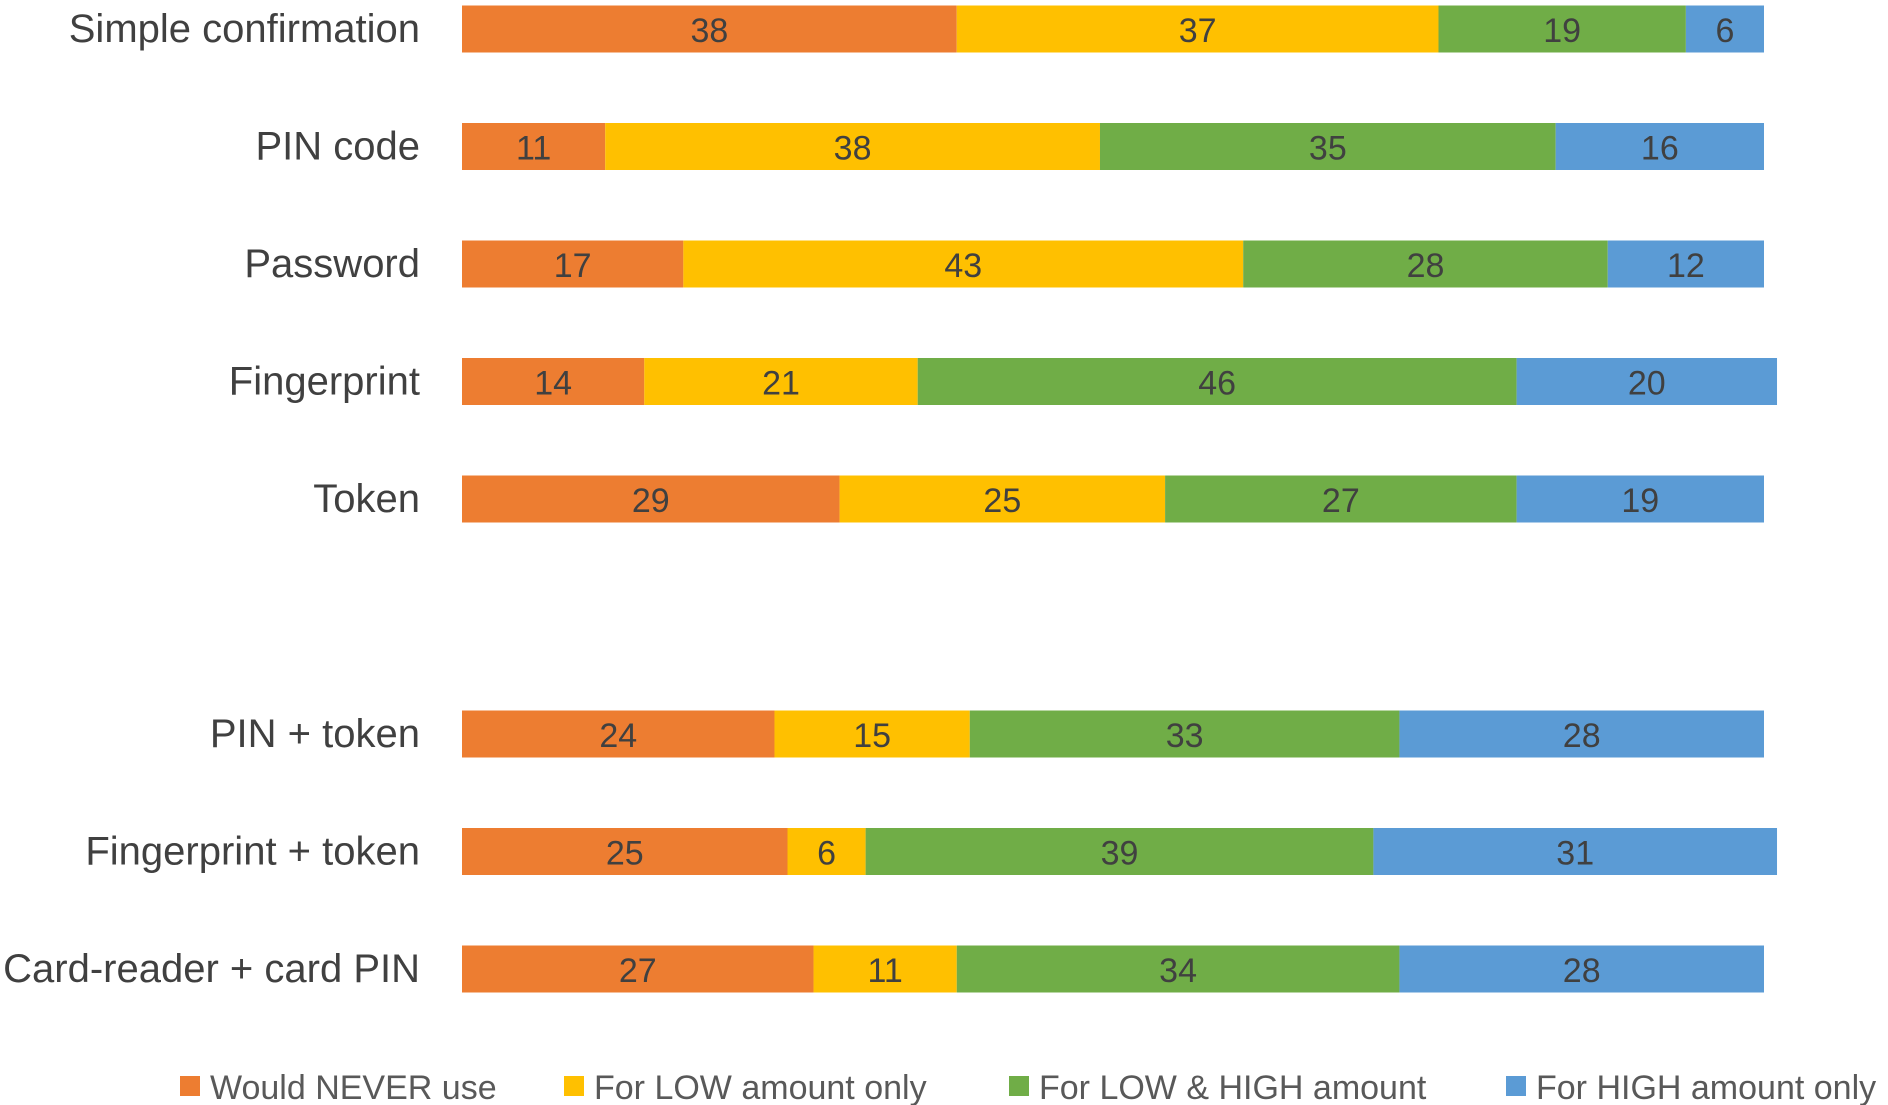 This screenshot has width=1888, height=1105. I want to click on bar-segment-password-would-never-use, so click(573, 264).